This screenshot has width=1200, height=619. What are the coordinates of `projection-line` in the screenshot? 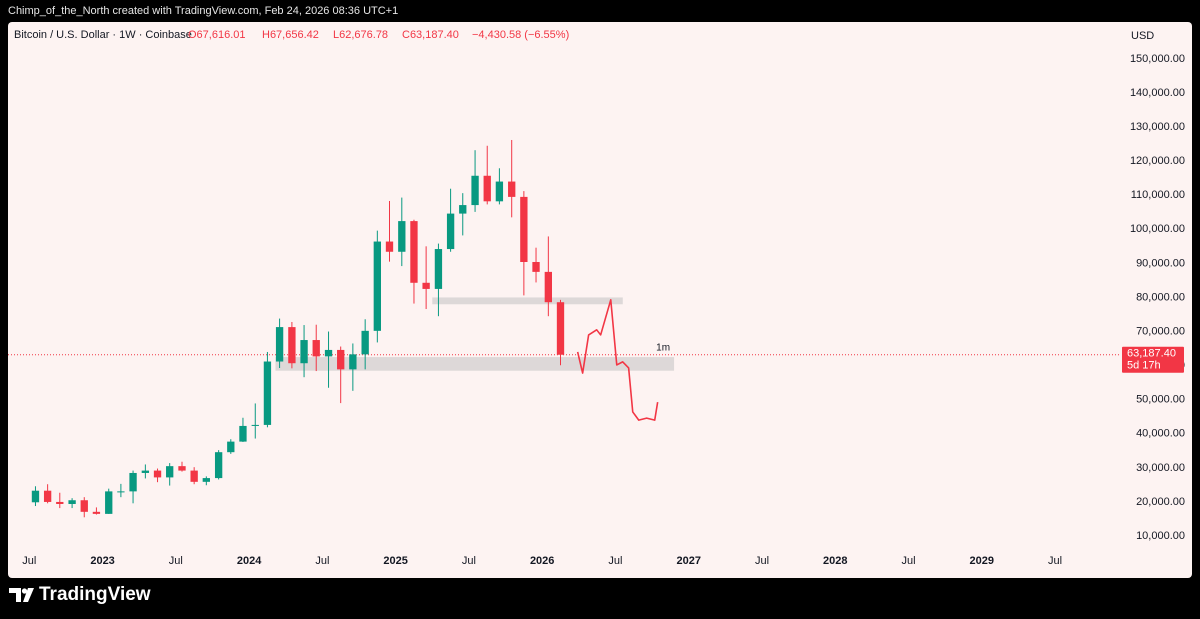 It's located at (617, 360).